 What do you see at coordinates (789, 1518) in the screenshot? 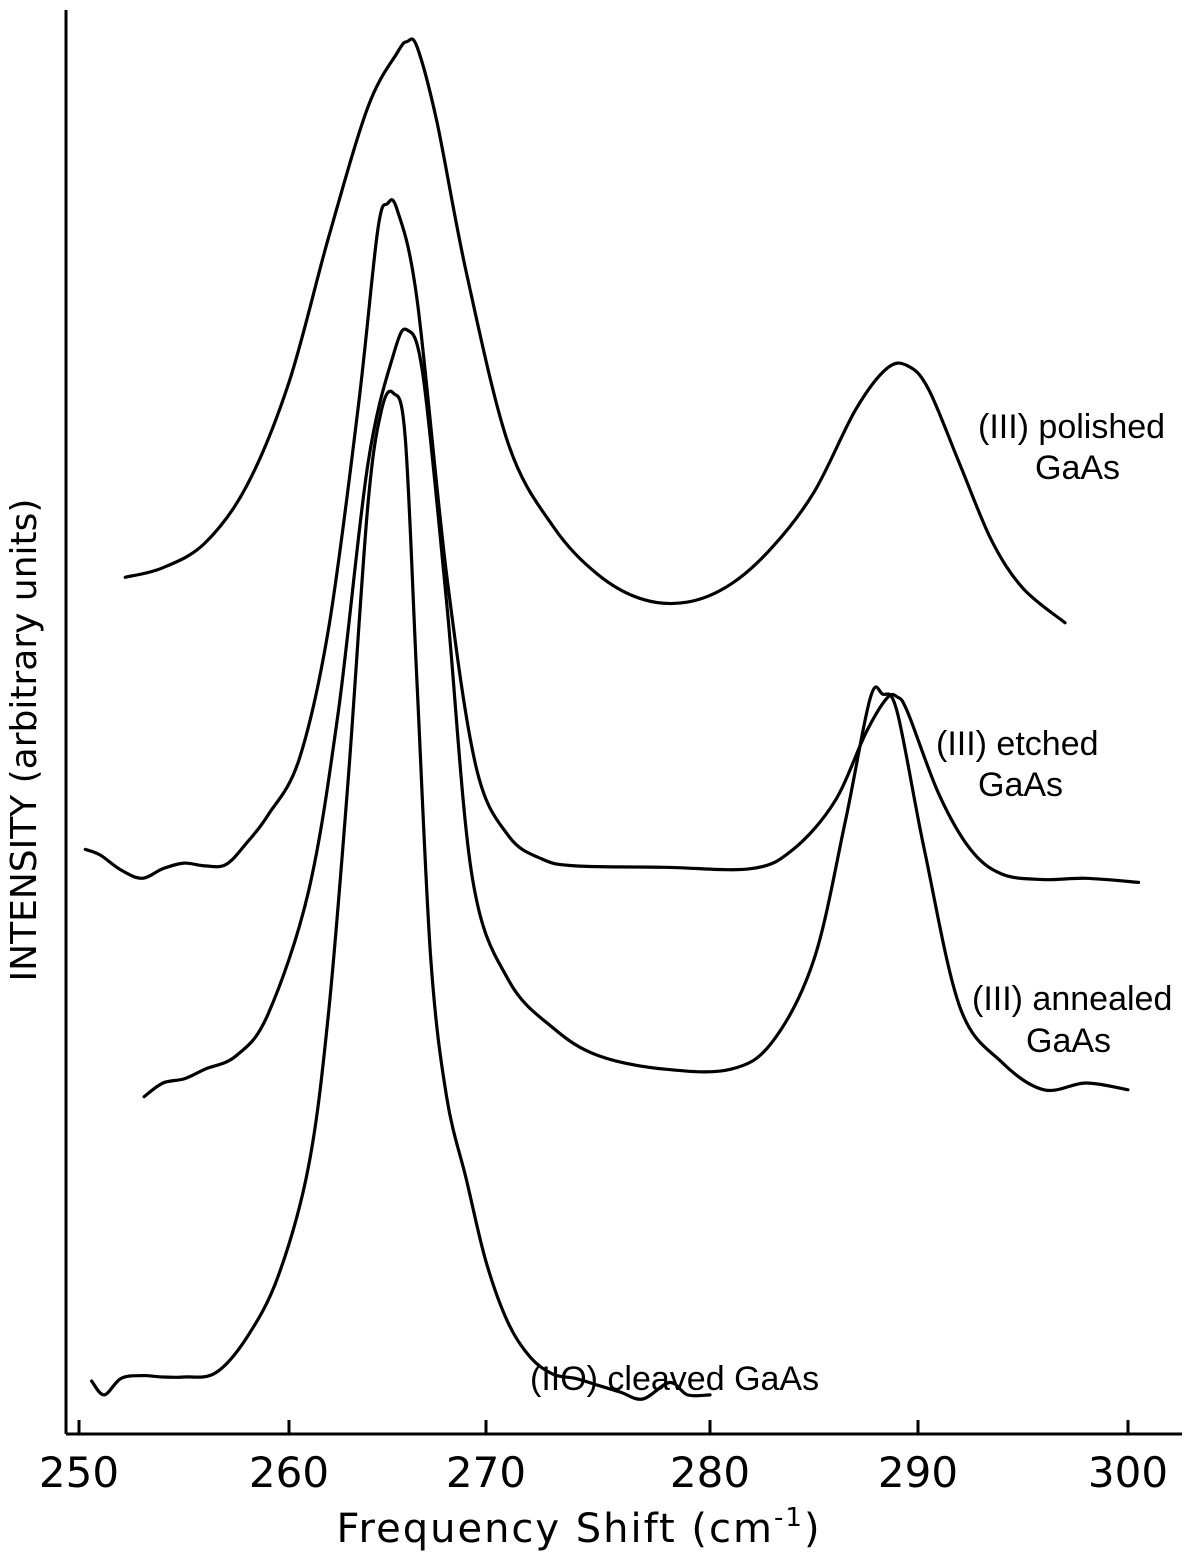
I see `x-axis-title-sup: -1` at bounding box center [789, 1518].